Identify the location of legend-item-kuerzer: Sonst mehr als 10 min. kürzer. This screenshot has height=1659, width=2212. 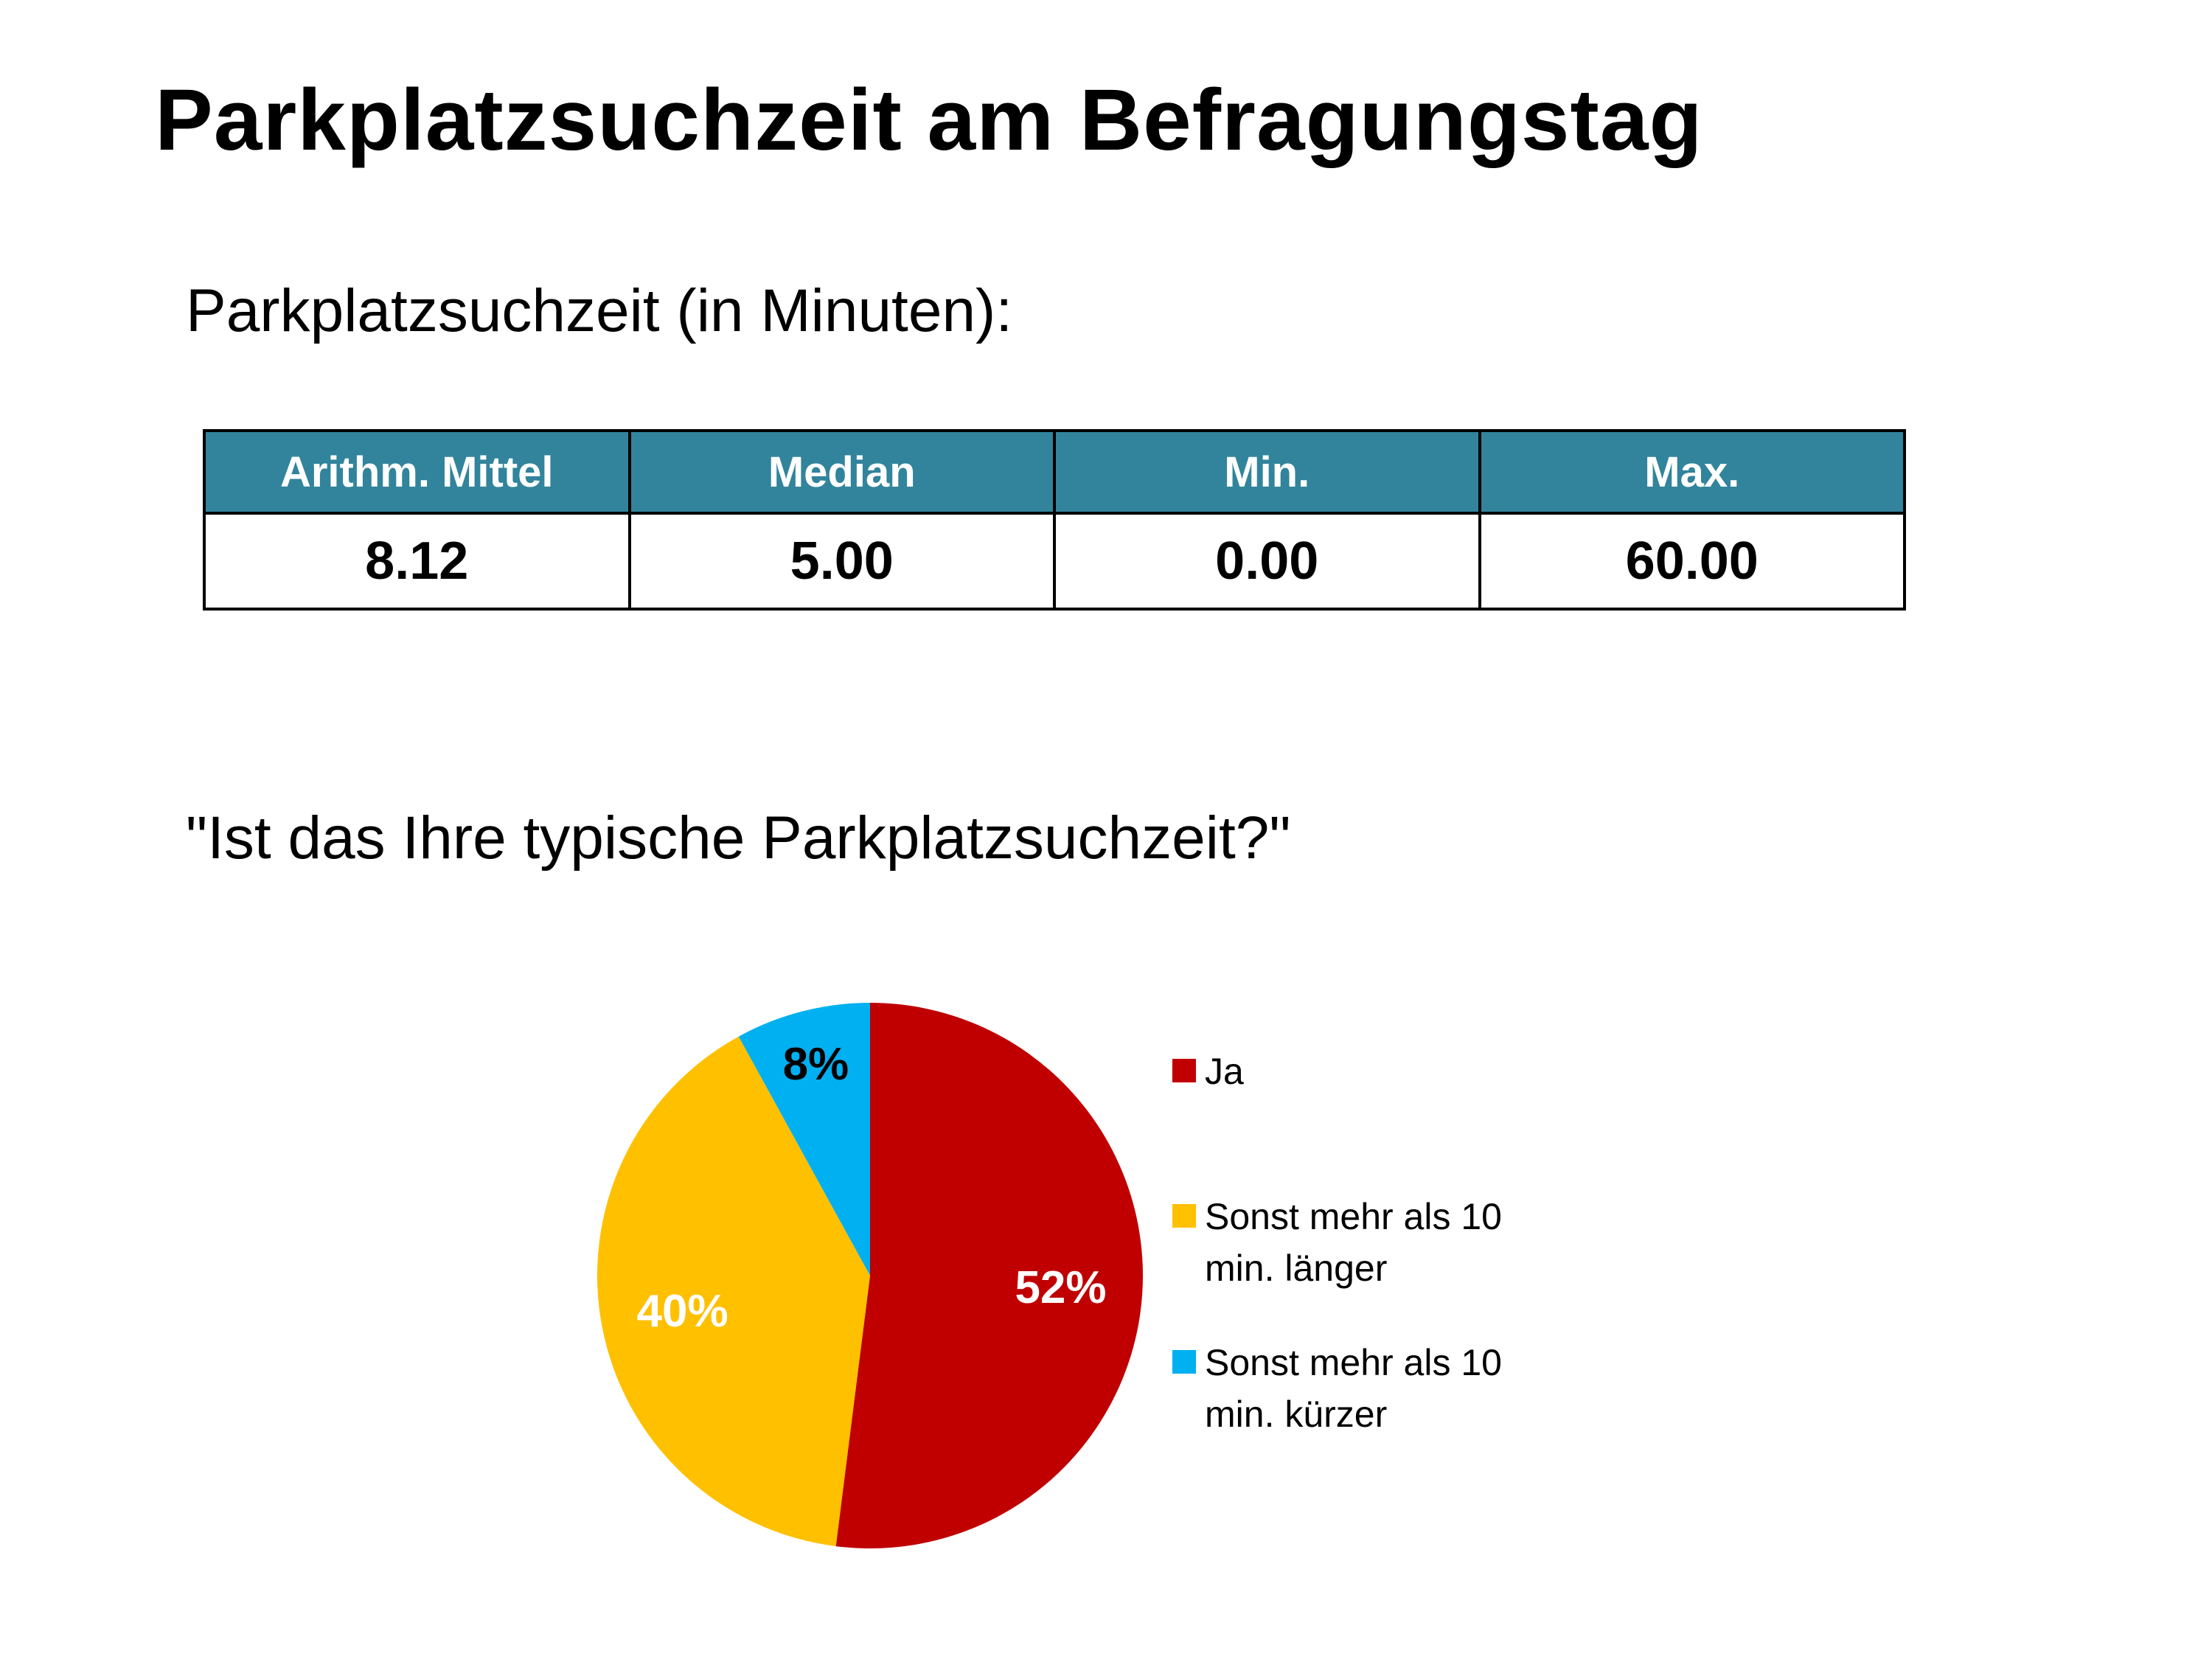
(1365, 1388).